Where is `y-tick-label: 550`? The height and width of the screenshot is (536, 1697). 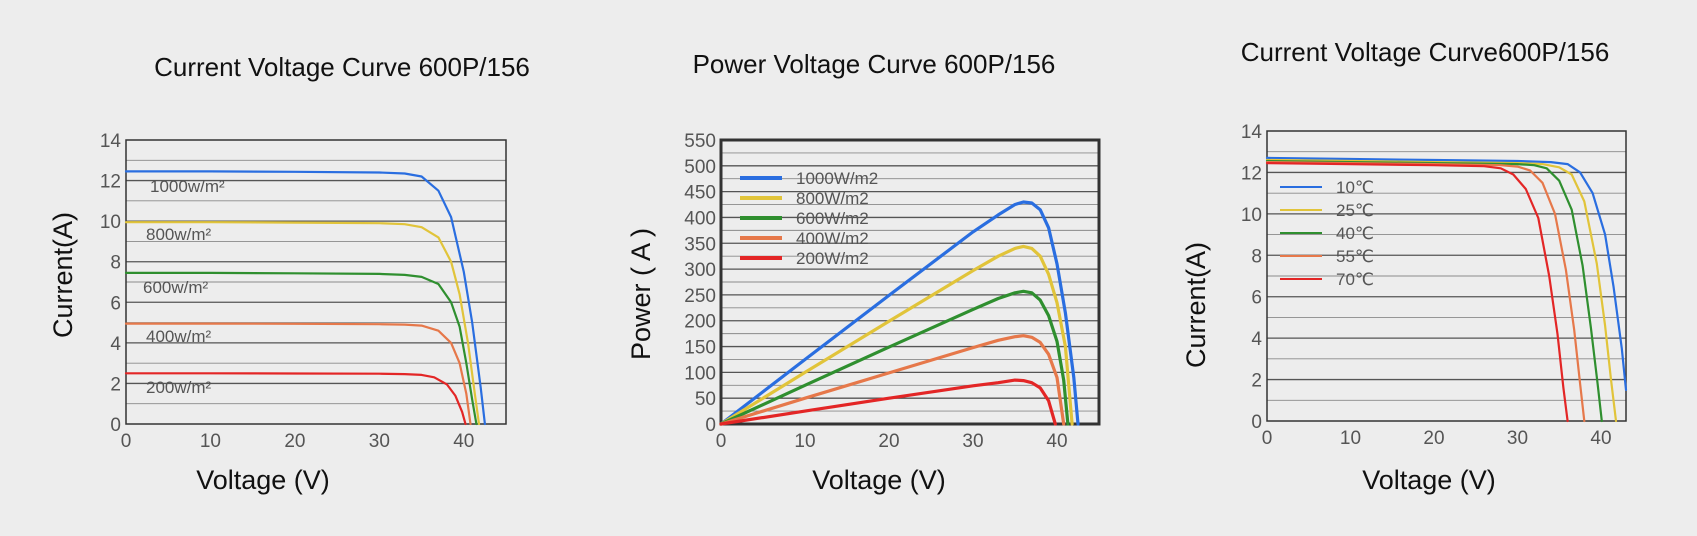 y-tick-label: 550 is located at coordinates (700, 141).